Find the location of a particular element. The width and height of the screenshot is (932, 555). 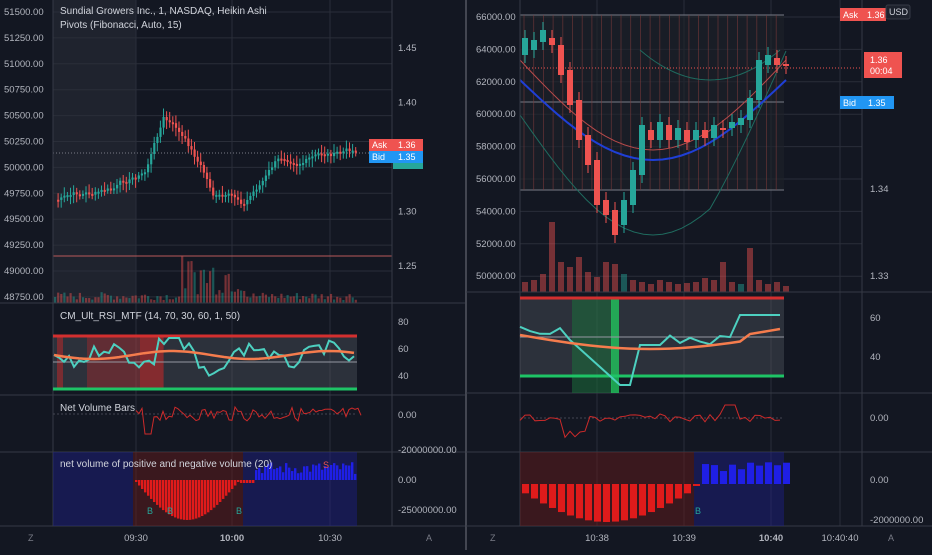

currency-button is located at coordinates (898, 12).